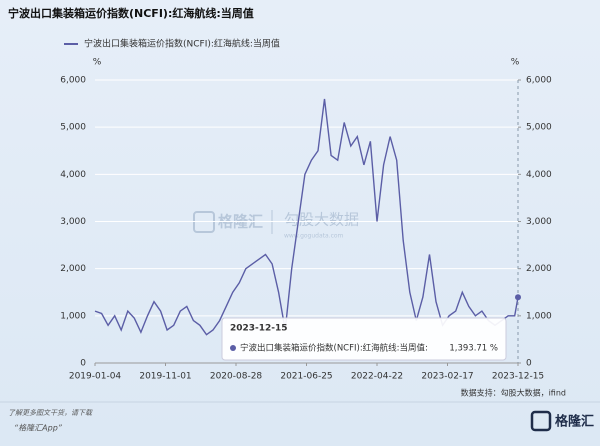 This screenshot has height=446, width=600. I want to click on x-tick-label: 2021-06-25, so click(306, 377).